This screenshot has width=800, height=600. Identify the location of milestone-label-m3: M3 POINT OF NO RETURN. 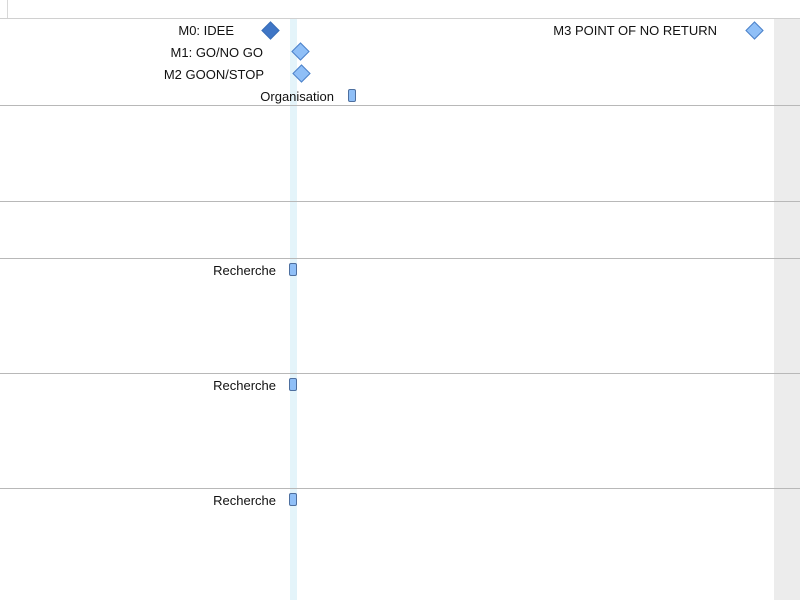
(635, 30).